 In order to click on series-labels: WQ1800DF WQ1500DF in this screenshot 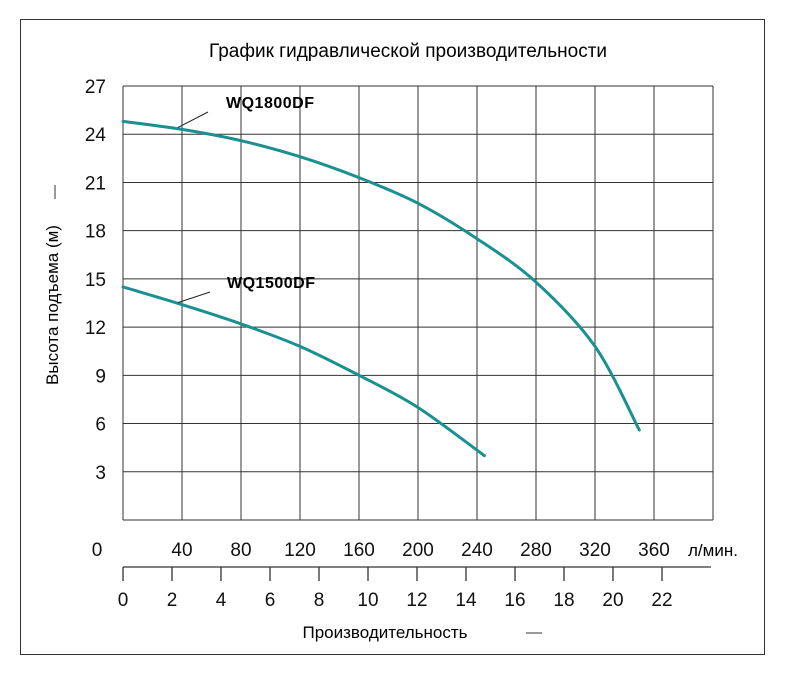, I will do `click(246, 199)`.